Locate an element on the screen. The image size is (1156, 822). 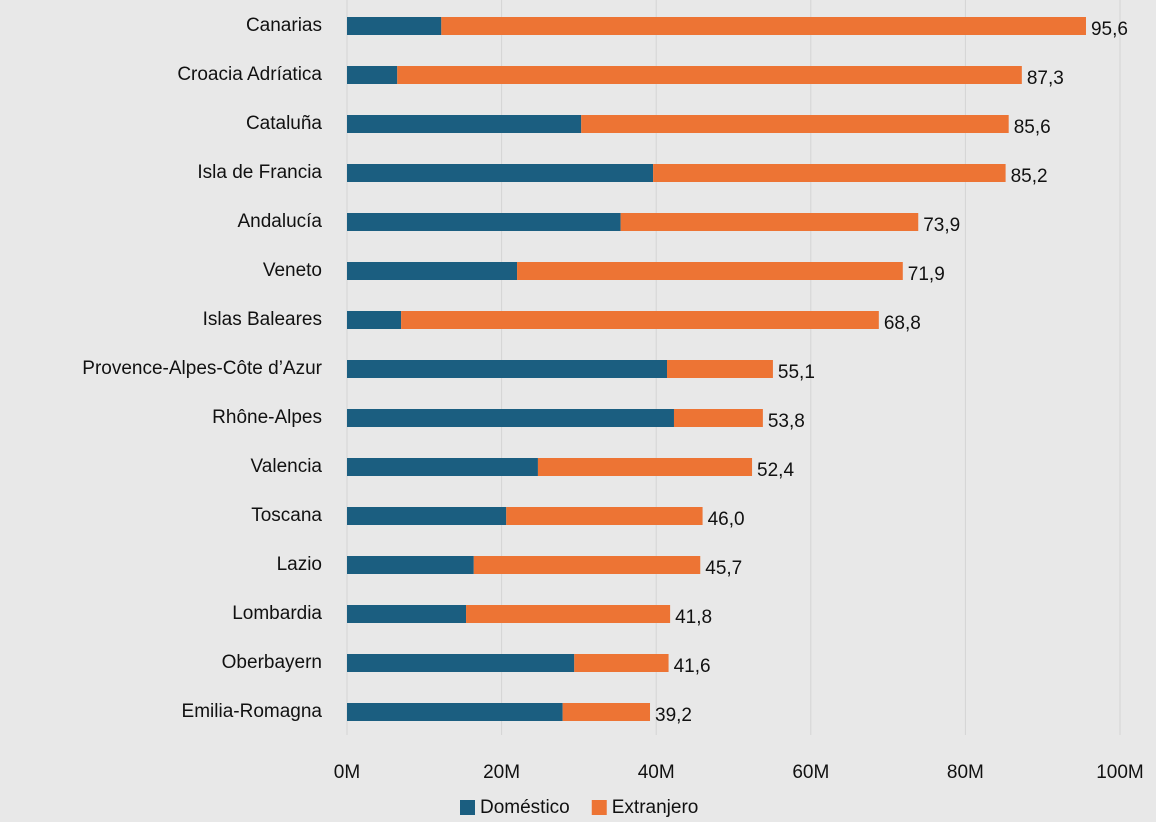
x-tick-label: 40M is located at coordinates (656, 772).